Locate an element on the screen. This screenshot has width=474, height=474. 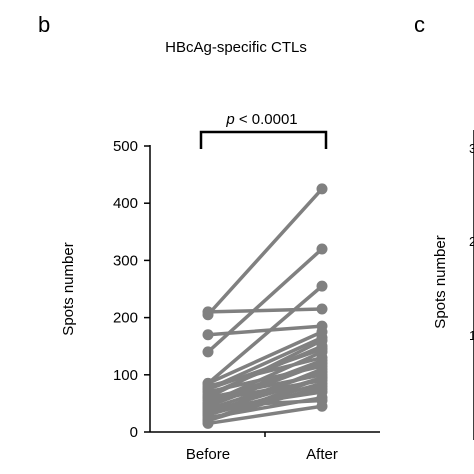
y-tick-label: 200 is located at coordinates (125, 318).